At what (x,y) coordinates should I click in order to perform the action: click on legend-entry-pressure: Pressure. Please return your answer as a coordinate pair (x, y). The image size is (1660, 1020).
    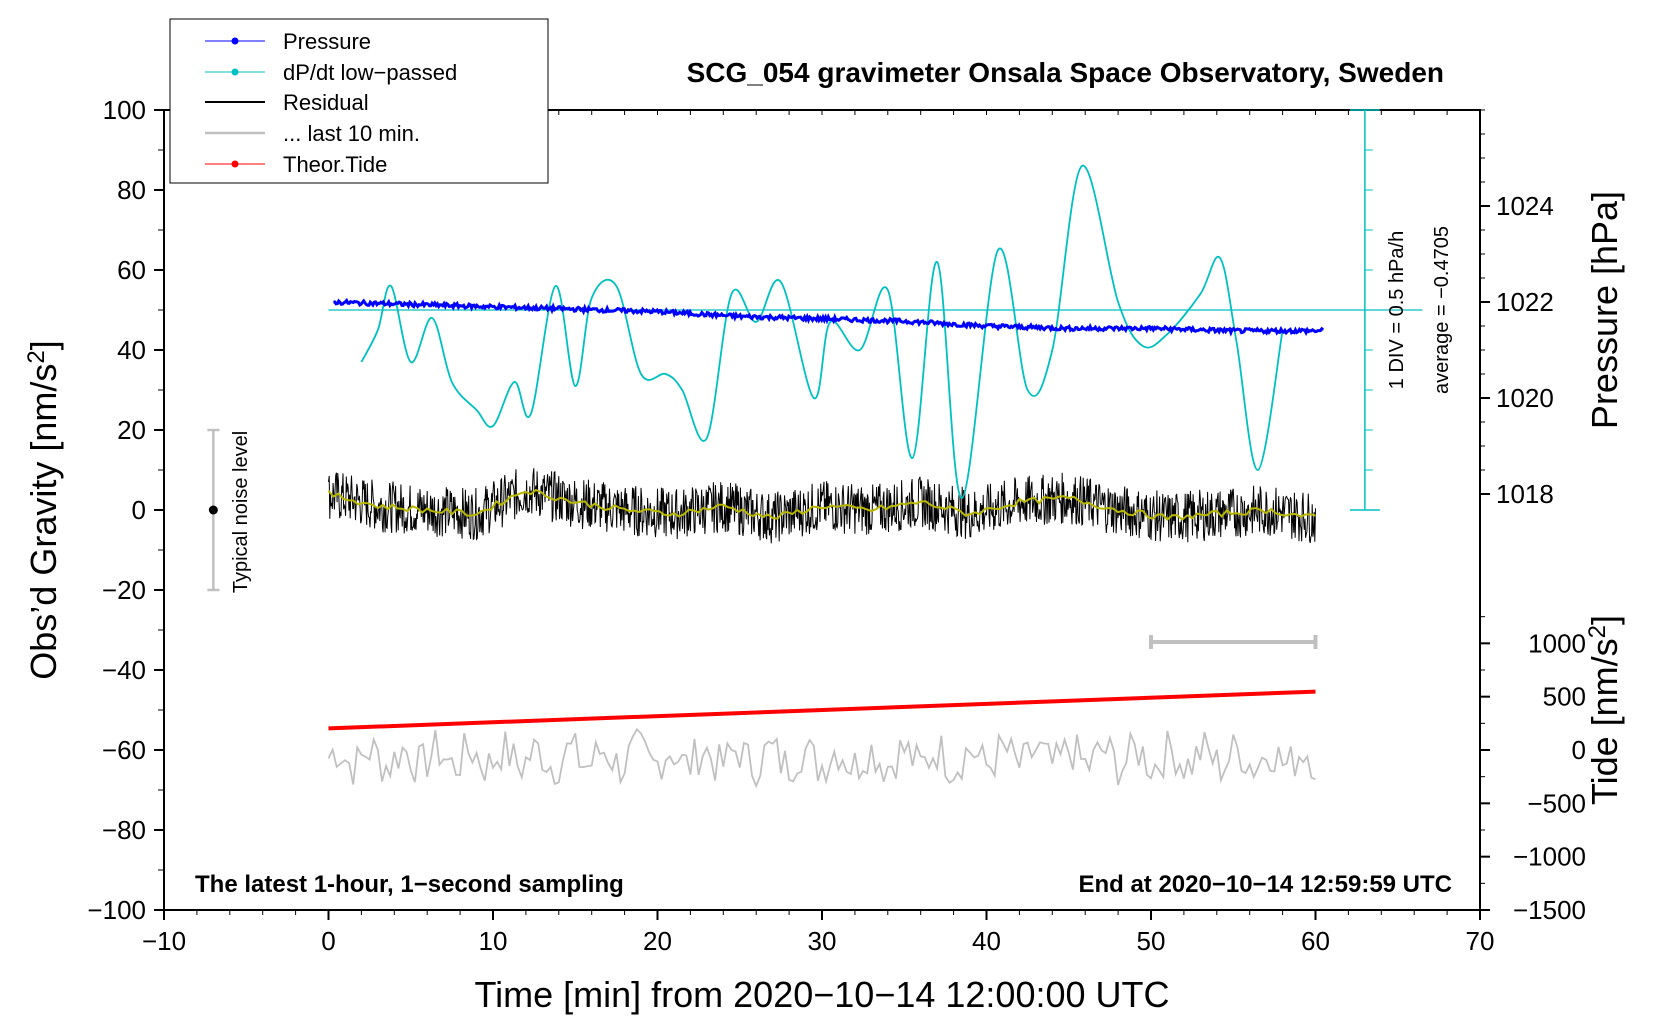
    Looking at the image, I should click on (288, 41).